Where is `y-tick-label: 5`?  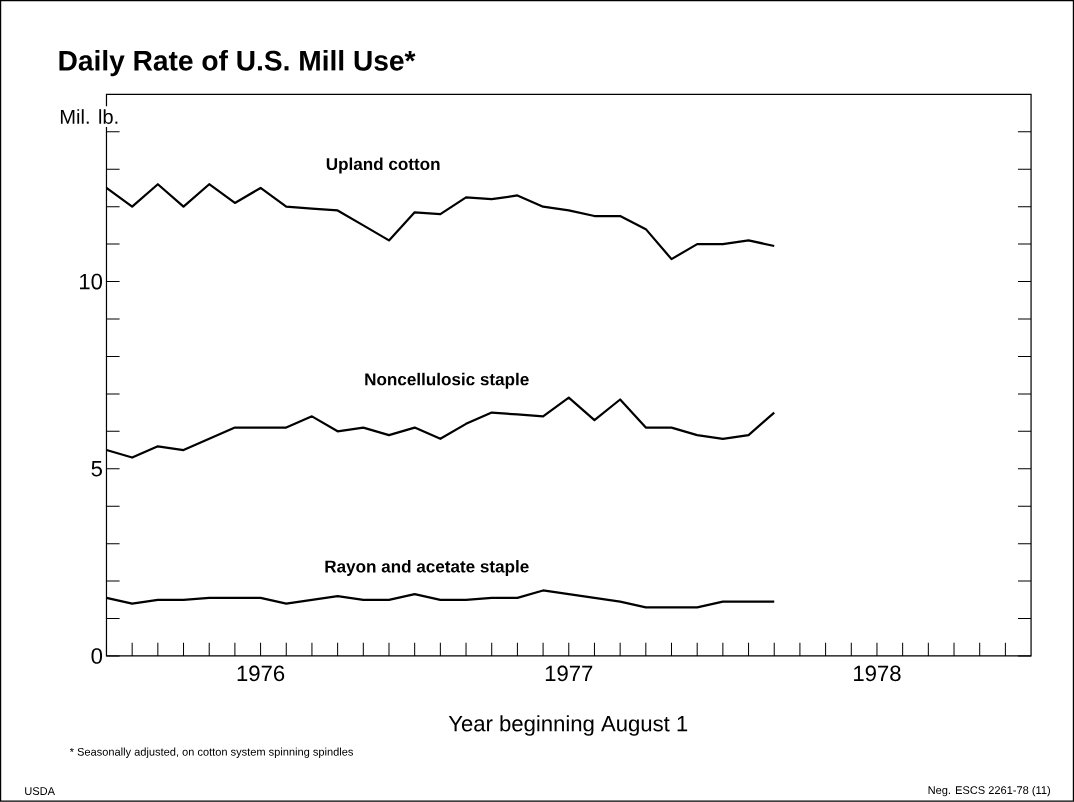 y-tick-label: 5 is located at coordinates (96, 469).